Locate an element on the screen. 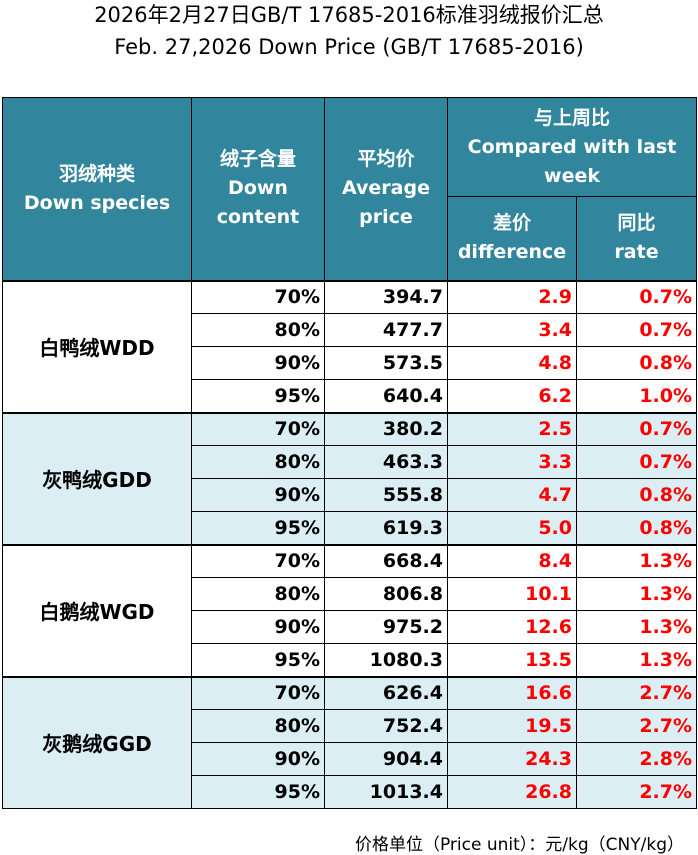  header-content-en-1: Down is located at coordinates (258, 188).